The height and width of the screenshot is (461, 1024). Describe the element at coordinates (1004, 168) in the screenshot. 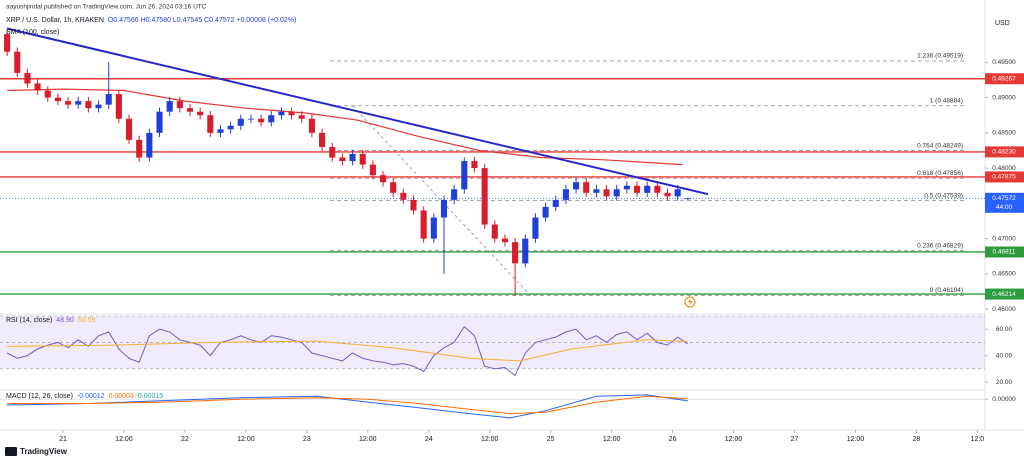

I see `y-tick-label: 0.48000` at that location.